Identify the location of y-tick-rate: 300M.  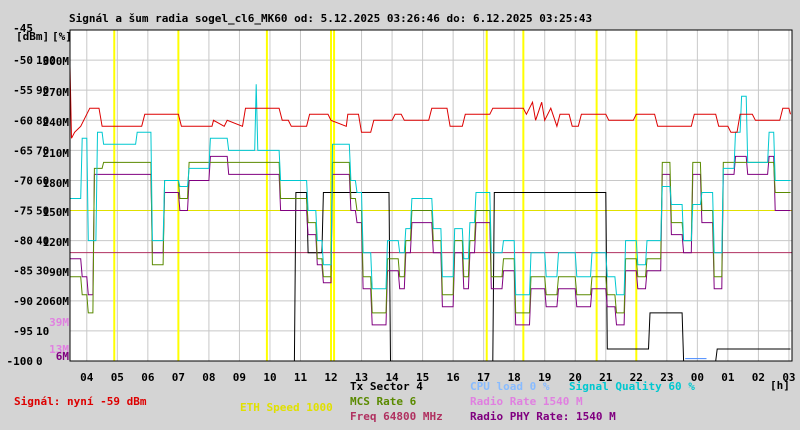
(56, 61).